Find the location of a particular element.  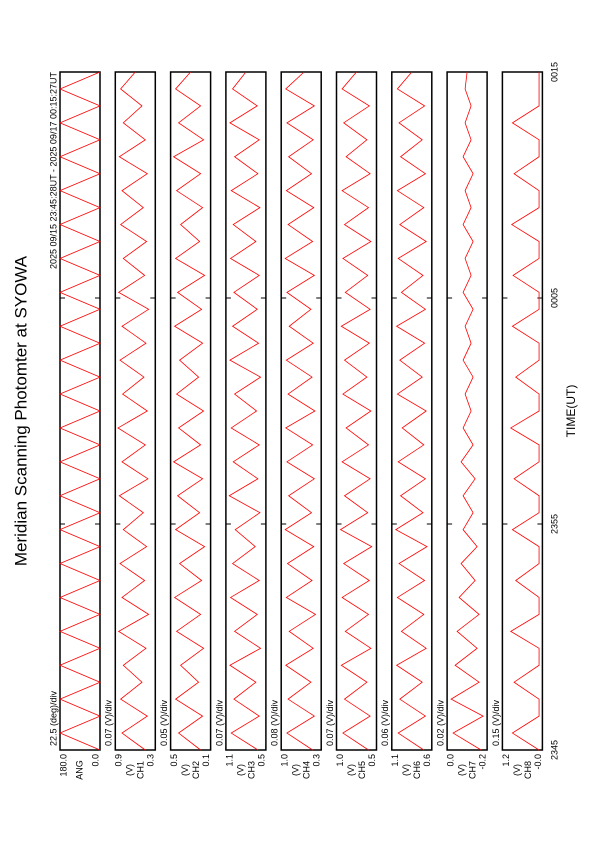

scale-label: 0.02 (V)/div is located at coordinates (440, 722).